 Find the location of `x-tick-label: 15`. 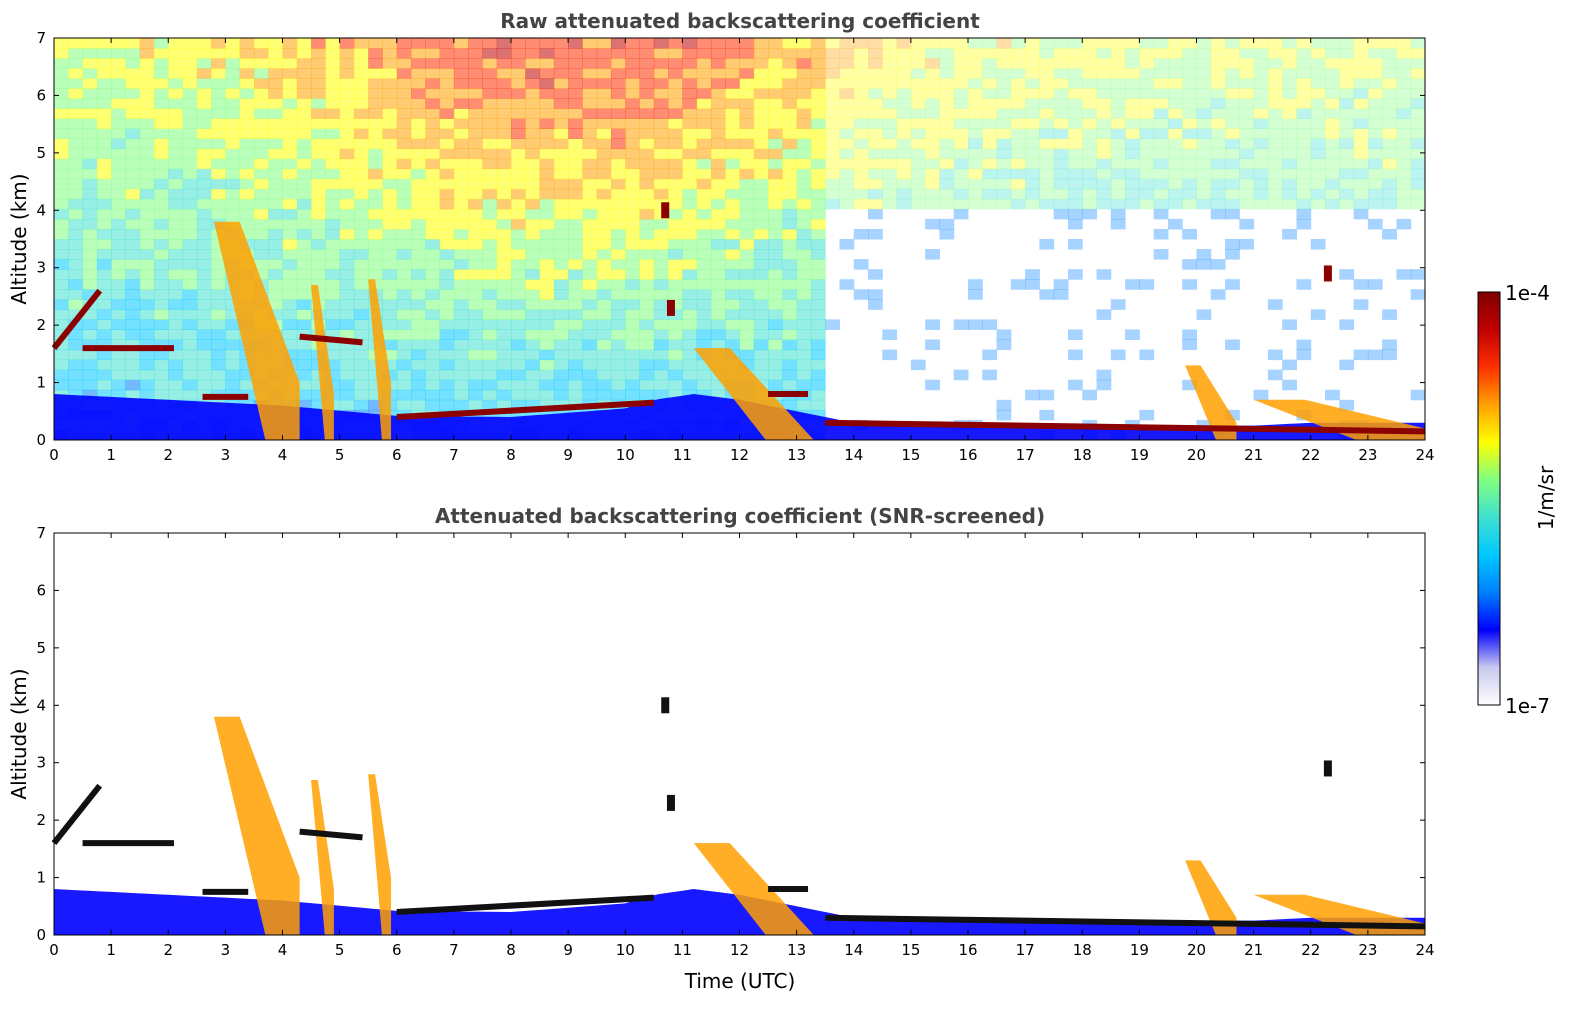

x-tick-label: 15 is located at coordinates (910, 455).